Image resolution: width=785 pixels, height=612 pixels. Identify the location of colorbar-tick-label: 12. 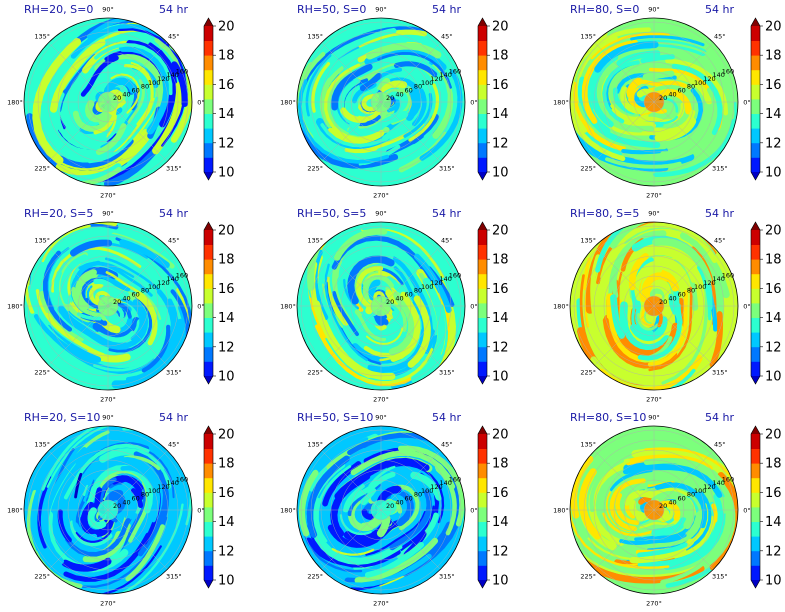
(500, 347).